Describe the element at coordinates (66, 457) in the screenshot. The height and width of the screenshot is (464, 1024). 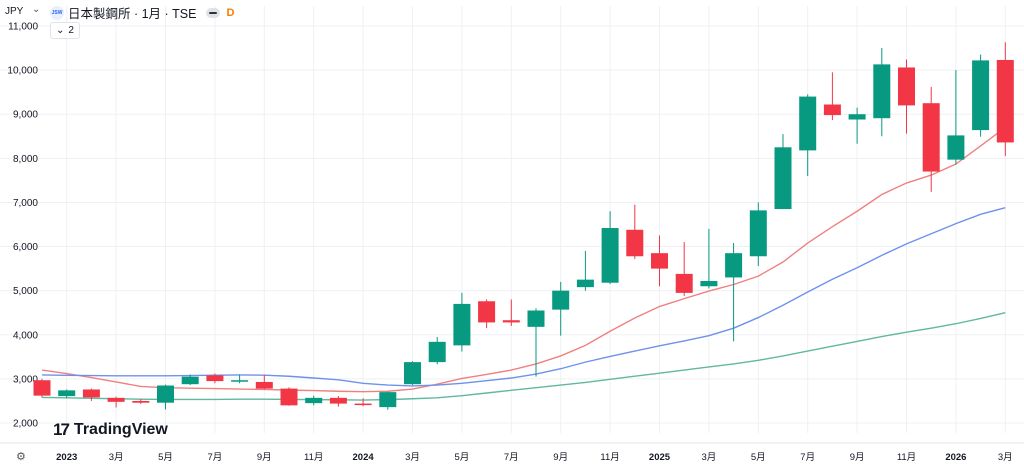
I see `x-tick-label: 2023` at that location.